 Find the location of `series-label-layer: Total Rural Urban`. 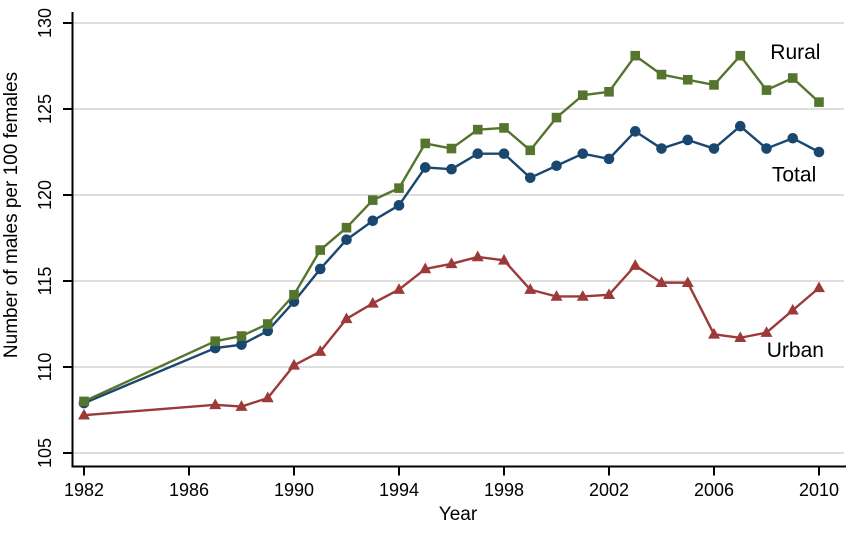

series-label-layer: Total Rural Urban is located at coordinates (795, 201).